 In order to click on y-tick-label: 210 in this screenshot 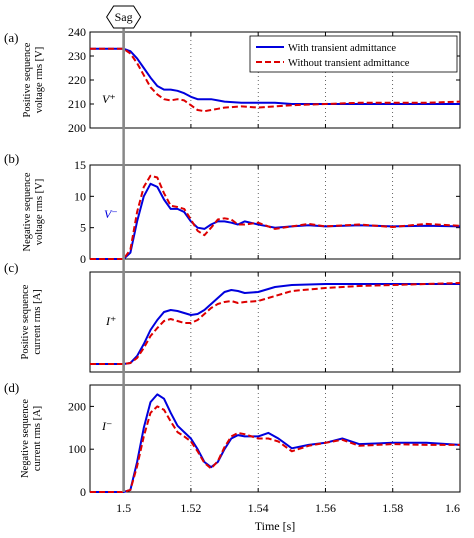, I will do `click(77, 104)`.